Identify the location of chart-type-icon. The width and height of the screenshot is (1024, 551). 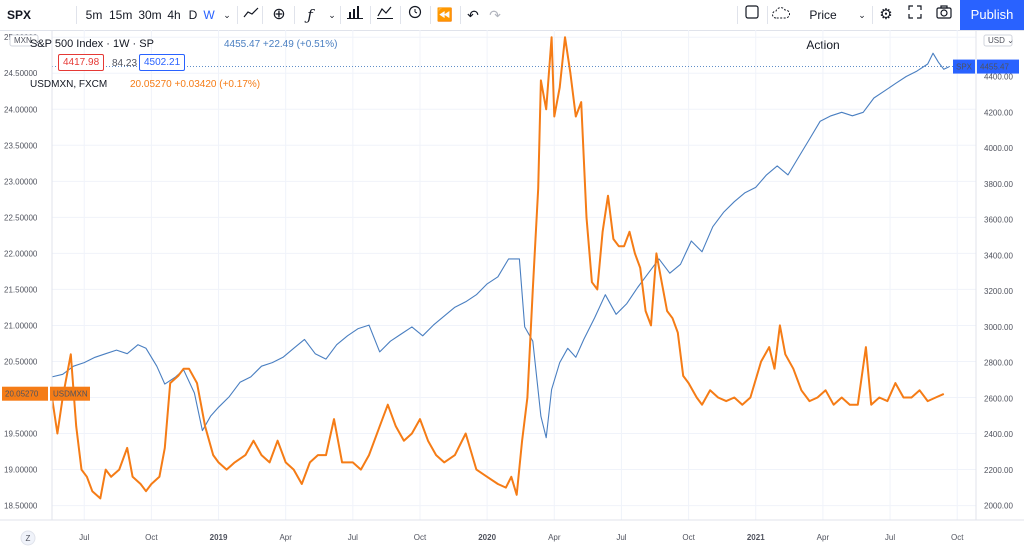
(251, 15).